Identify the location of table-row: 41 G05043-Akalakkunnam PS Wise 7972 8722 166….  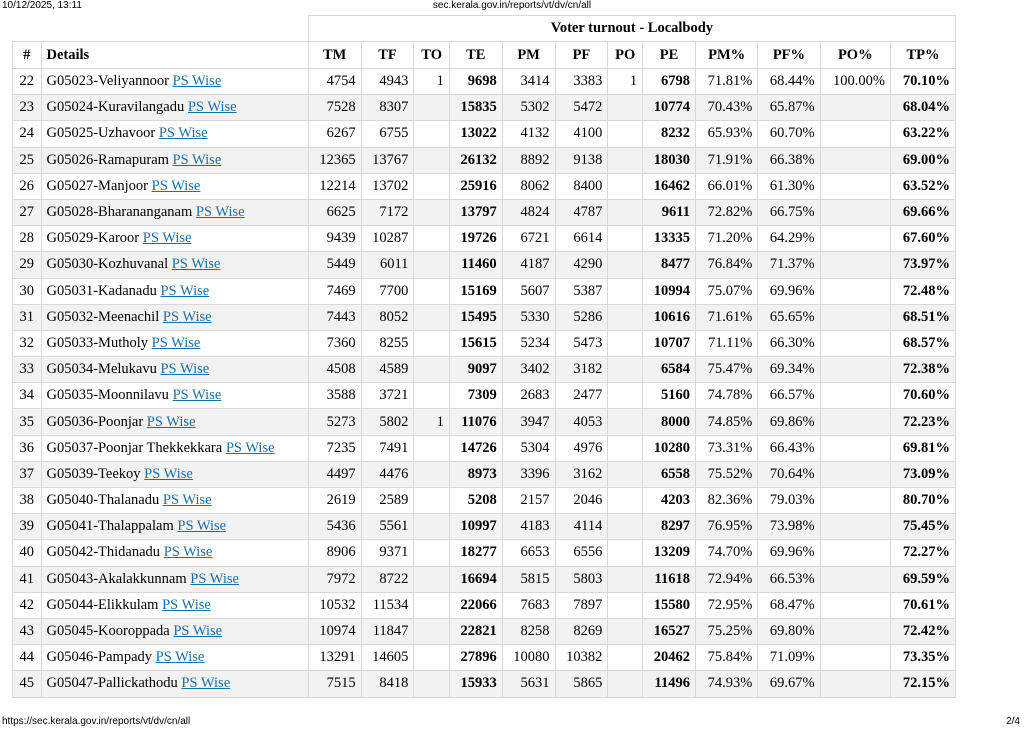
(484, 579).